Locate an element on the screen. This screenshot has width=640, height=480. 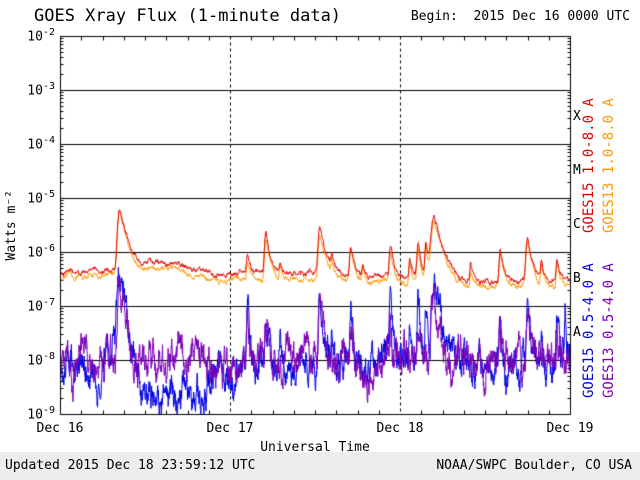
updated-timestamp: Updated 2015 Dec 18 23:59:12 UTC is located at coordinates (130, 465).